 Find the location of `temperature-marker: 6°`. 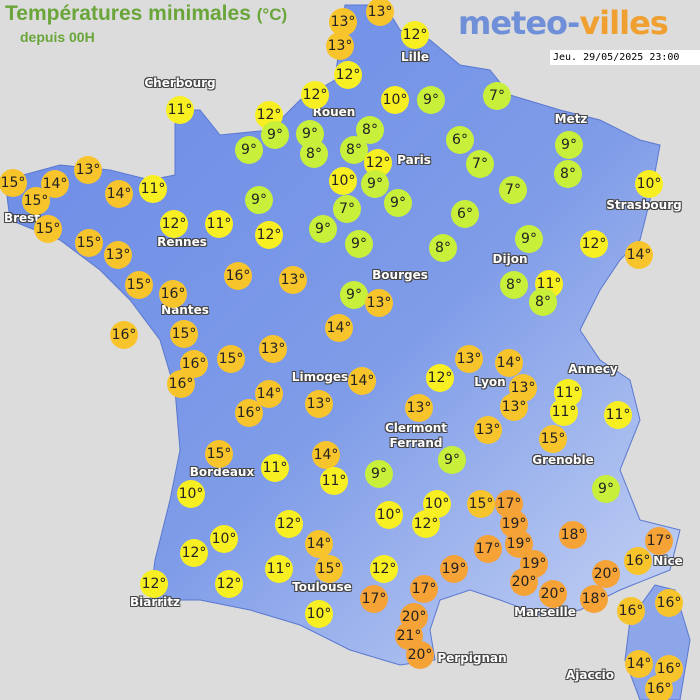

temperature-marker: 6° is located at coordinates (465, 214).